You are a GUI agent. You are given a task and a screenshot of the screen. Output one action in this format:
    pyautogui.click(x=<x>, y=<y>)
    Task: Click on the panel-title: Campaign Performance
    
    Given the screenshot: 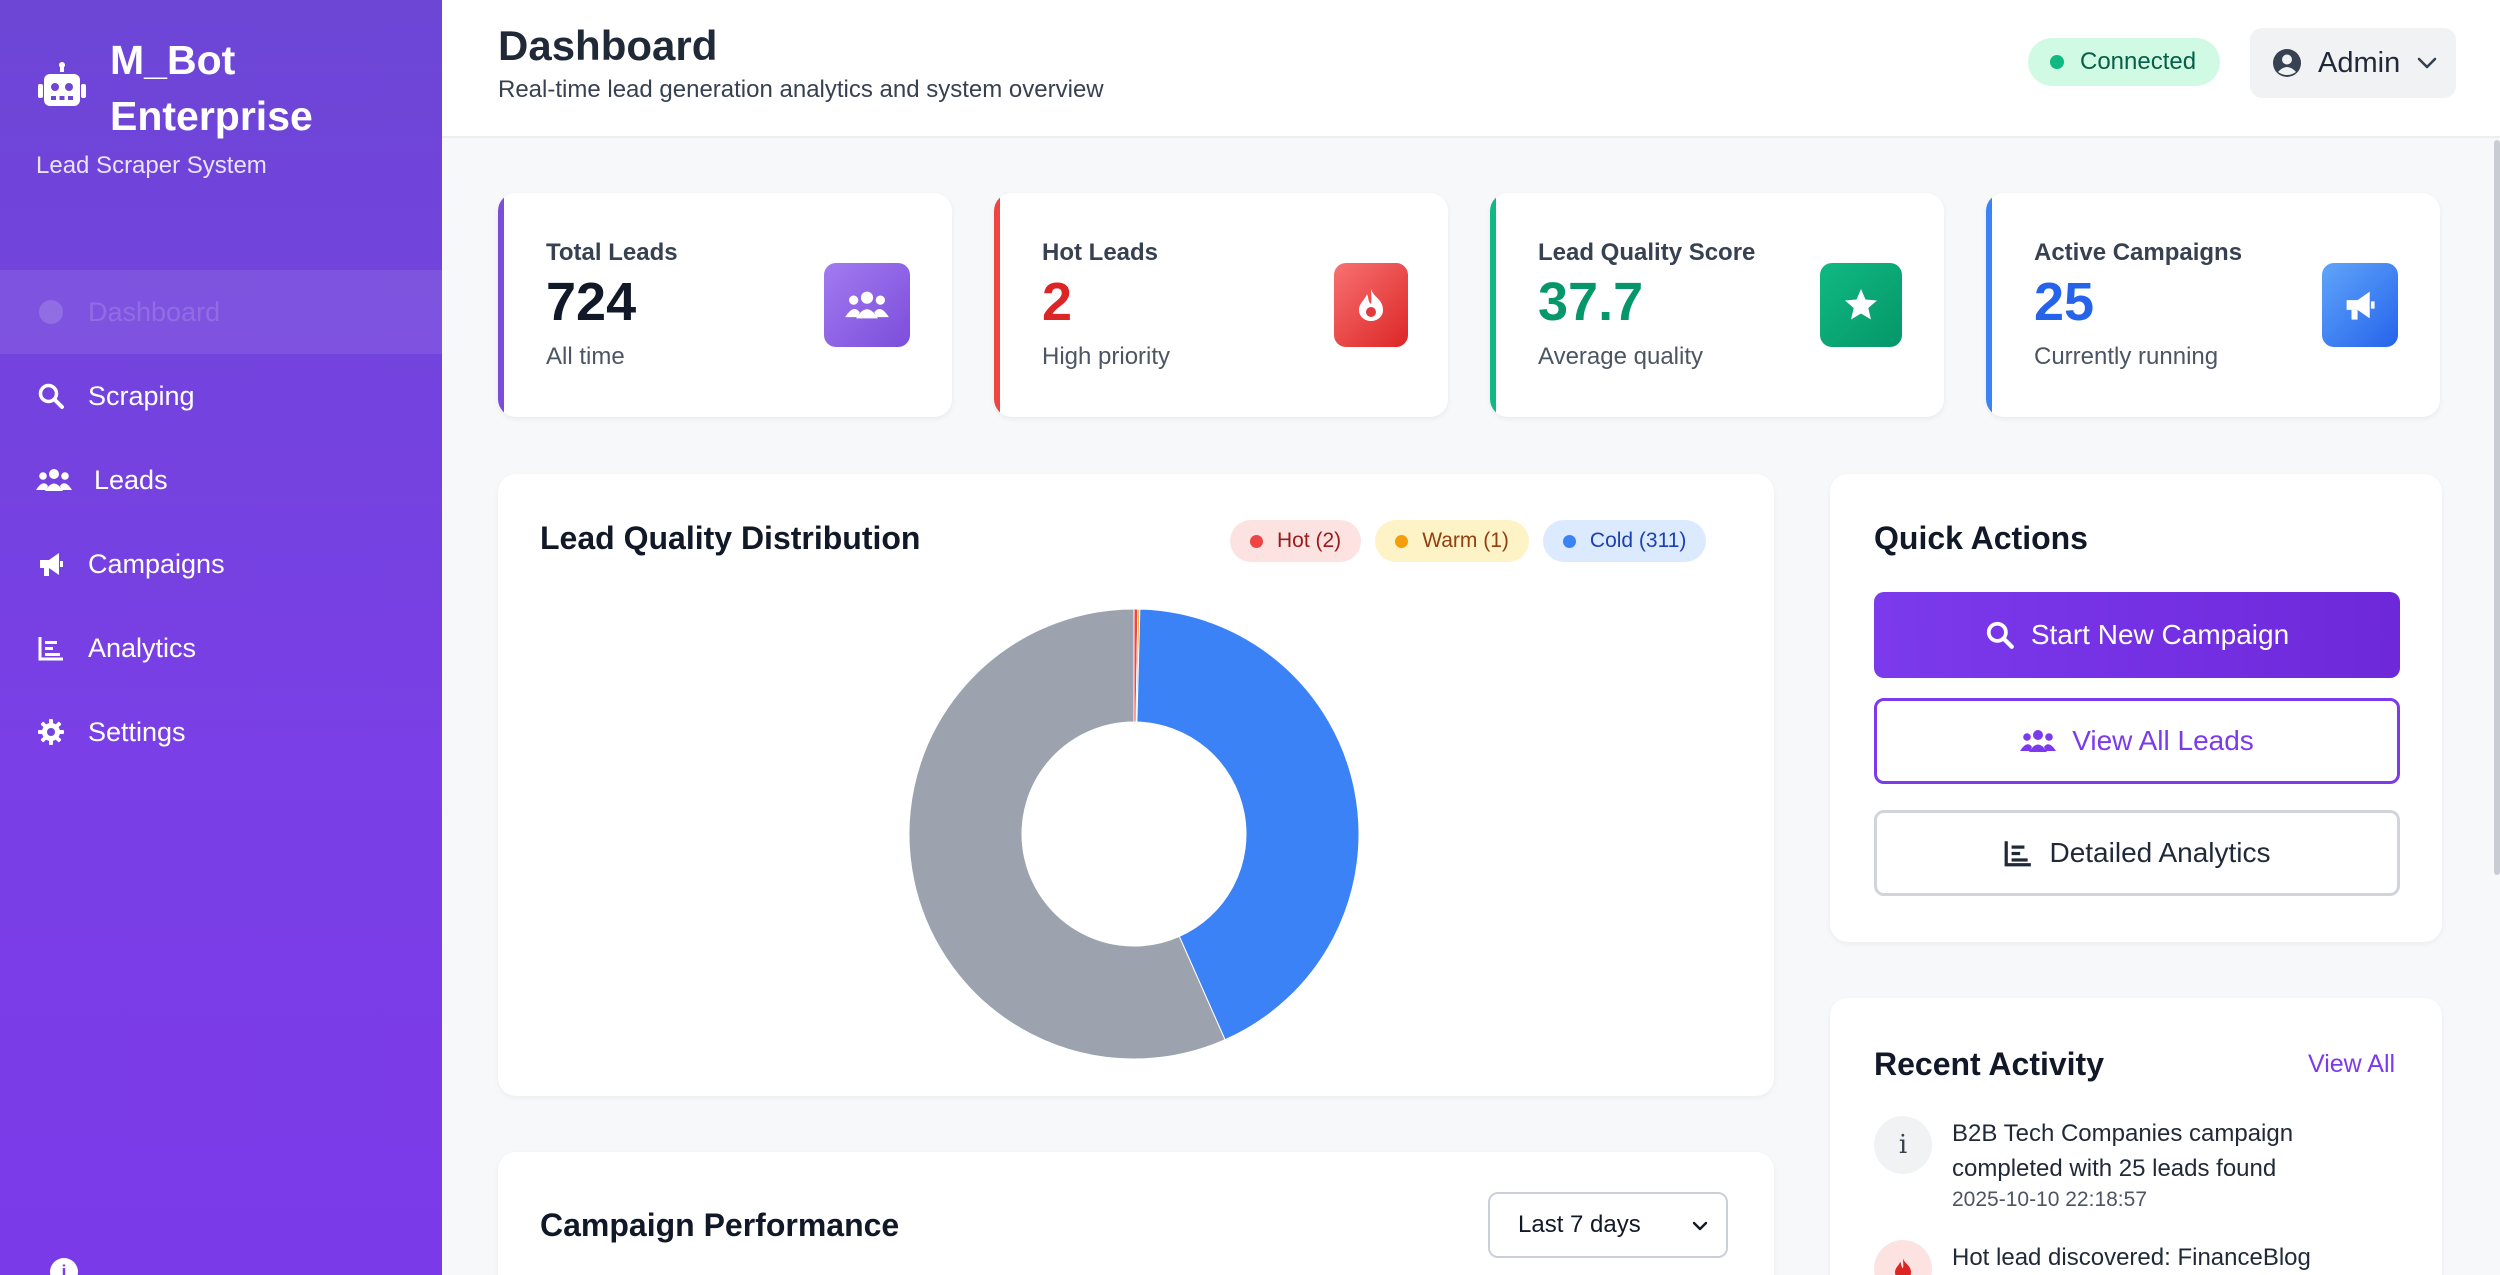 What is the action you would take?
    pyautogui.click(x=720, y=1225)
    